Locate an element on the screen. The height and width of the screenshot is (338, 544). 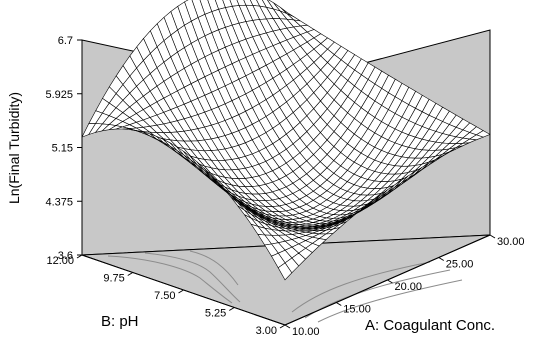
y-axis-title: B: pH is located at coordinates (120, 321).